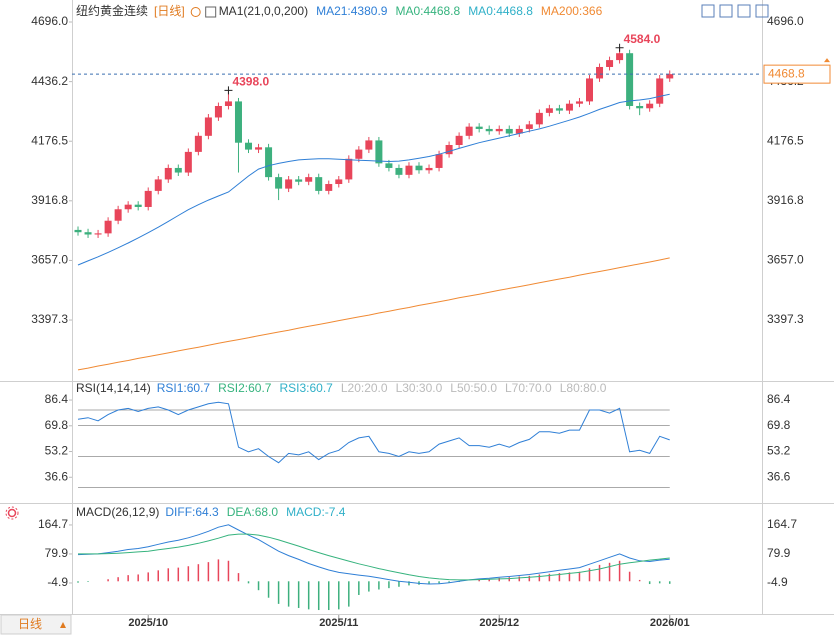 The height and width of the screenshot is (635, 834). I want to click on legend-item: MA0:4468.8, so click(500, 11).